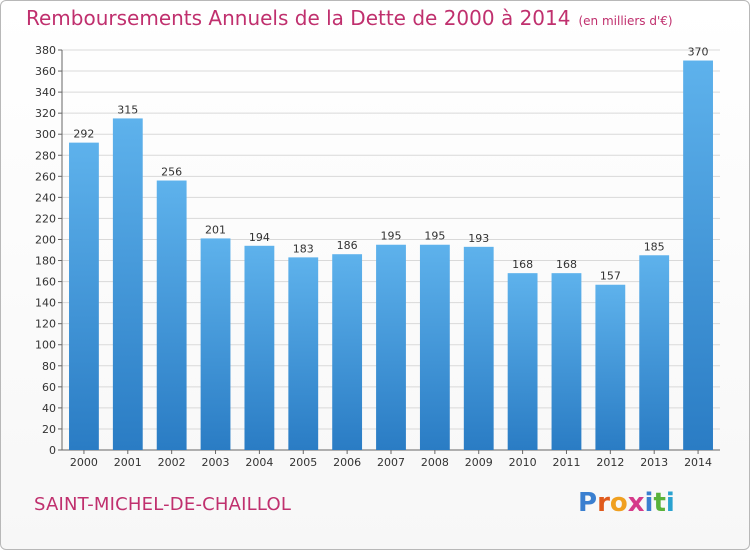 The height and width of the screenshot is (550, 750). I want to click on commune-name: SAINT-MICHEL-DE-CHAILLOL, so click(163, 504).